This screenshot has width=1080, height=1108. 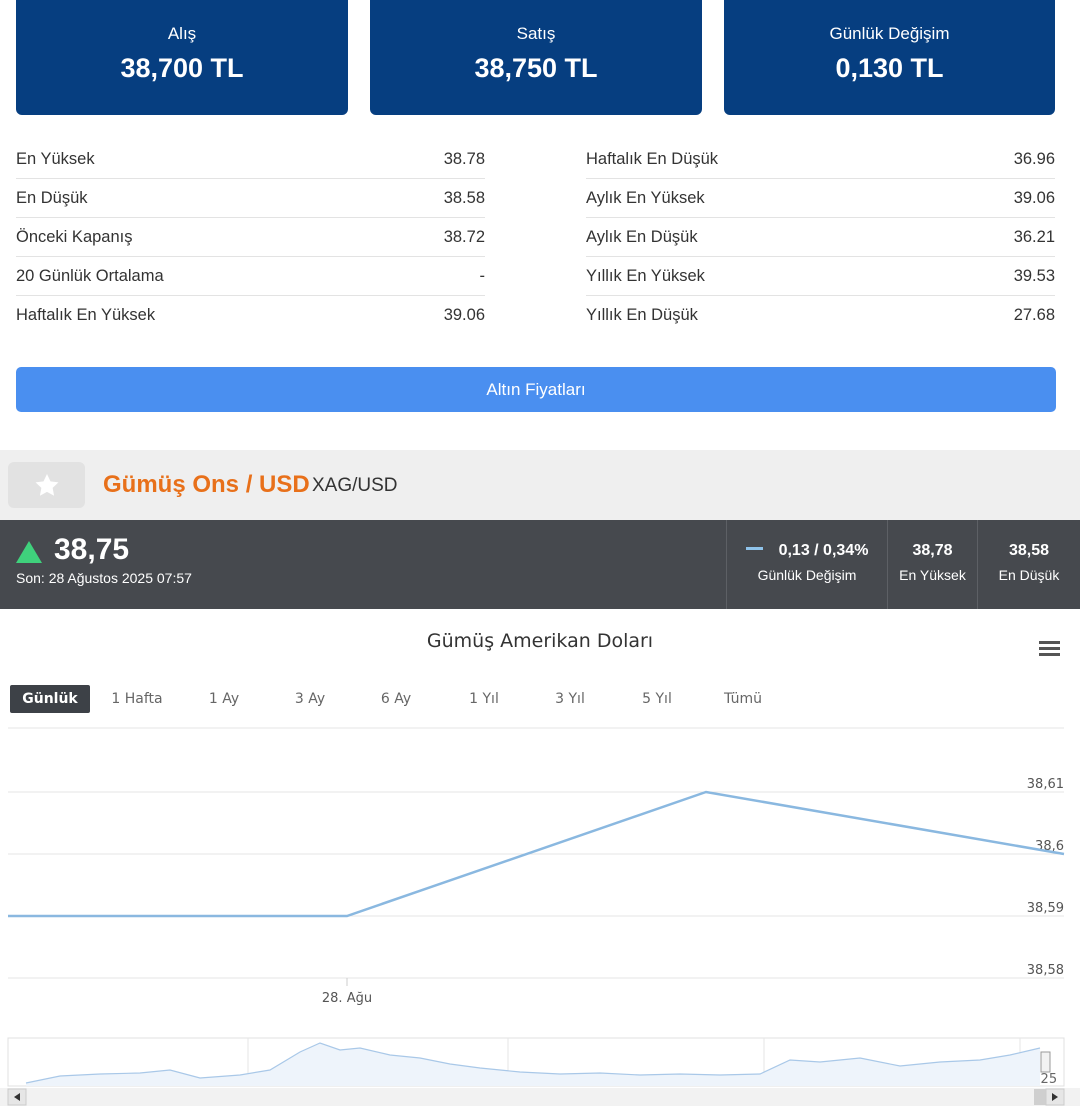 I want to click on stat-value: 38.72, so click(x=464, y=236).